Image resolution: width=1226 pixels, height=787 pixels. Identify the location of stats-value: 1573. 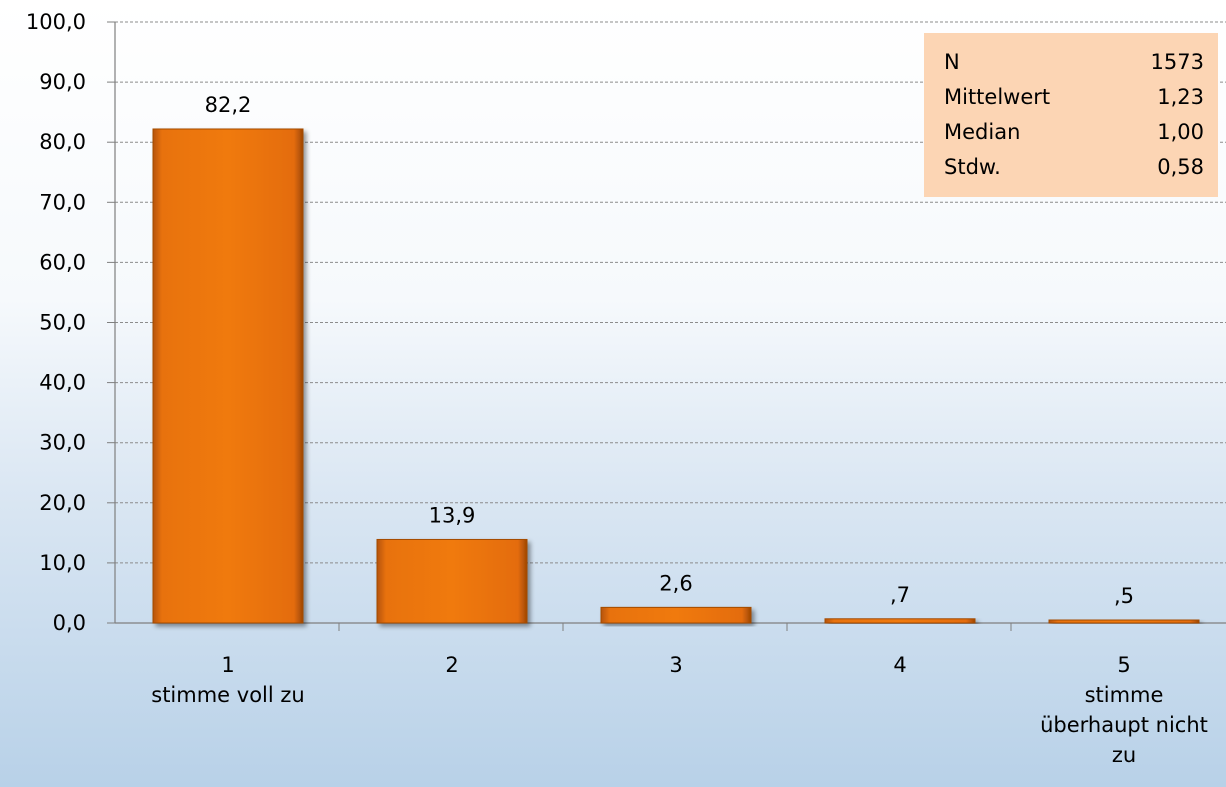
(1177, 62).